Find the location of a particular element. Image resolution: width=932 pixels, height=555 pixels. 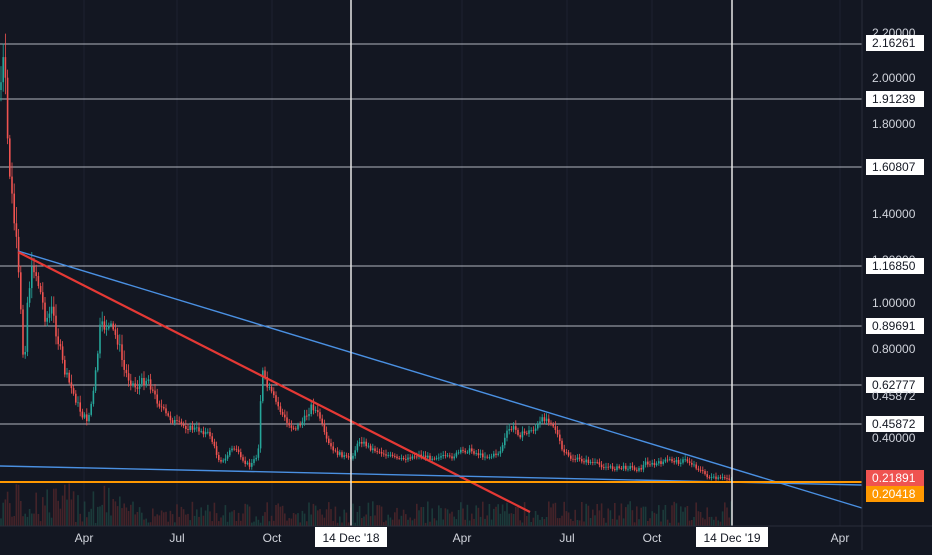

svg-text: 0.45872 is located at coordinates (894, 424).